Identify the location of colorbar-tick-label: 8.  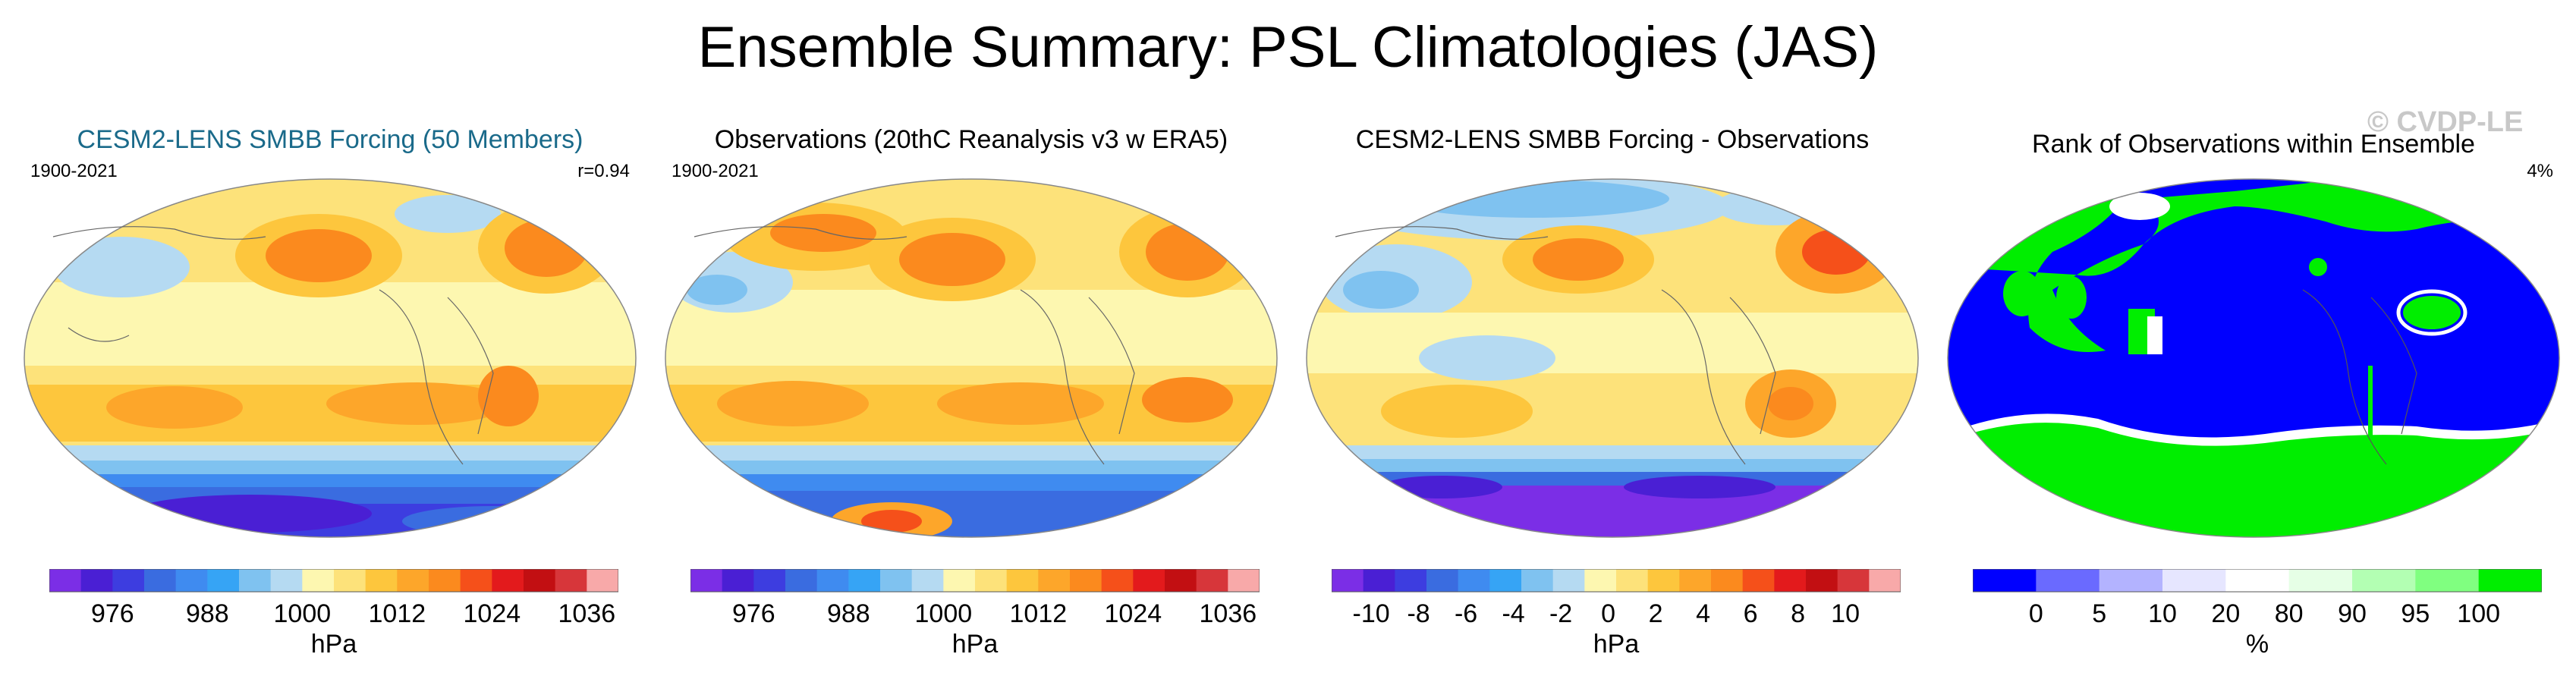
(1798, 613).